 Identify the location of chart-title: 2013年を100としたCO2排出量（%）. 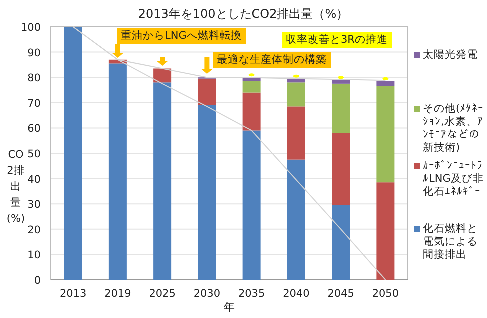
(243, 14).